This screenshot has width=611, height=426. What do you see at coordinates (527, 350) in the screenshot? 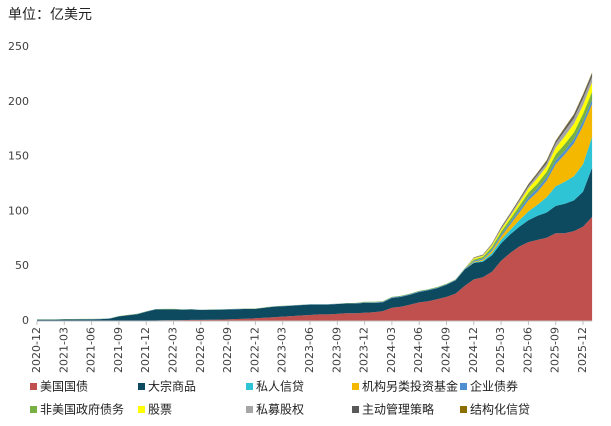
I see `x-tick-label: 2025-06` at bounding box center [527, 350].